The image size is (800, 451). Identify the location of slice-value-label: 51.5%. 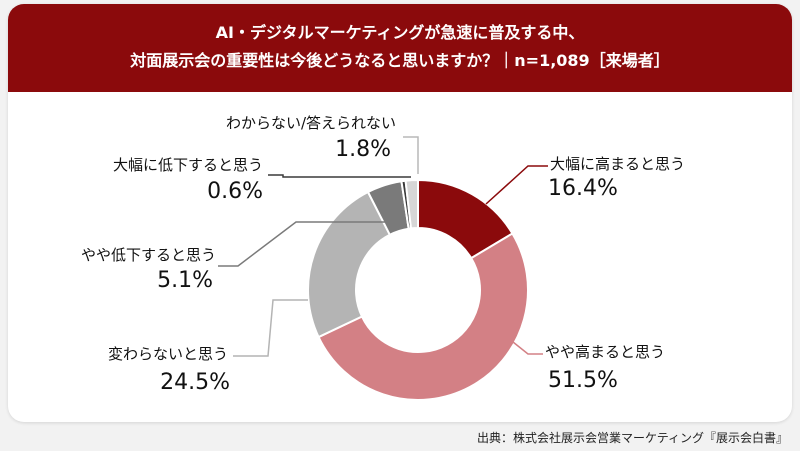
(583, 380).